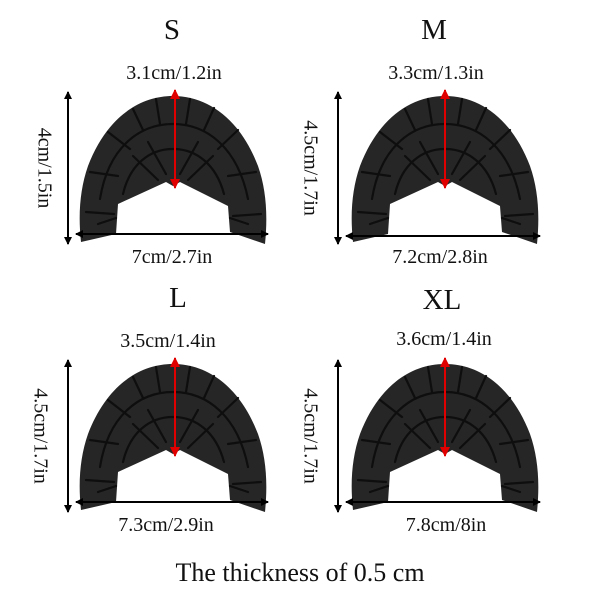 The image size is (600, 600). I want to click on size-label: S, so click(172, 30).